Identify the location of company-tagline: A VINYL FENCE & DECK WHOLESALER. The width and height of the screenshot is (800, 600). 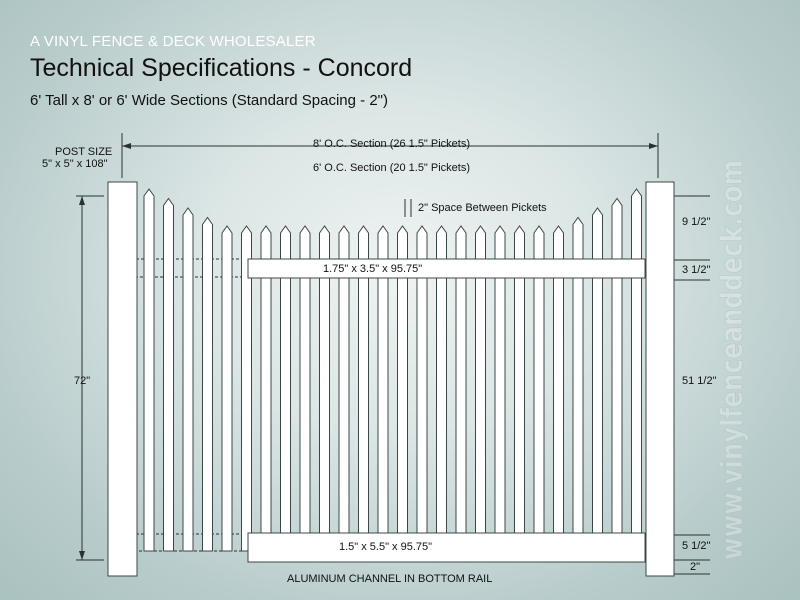
(173, 41).